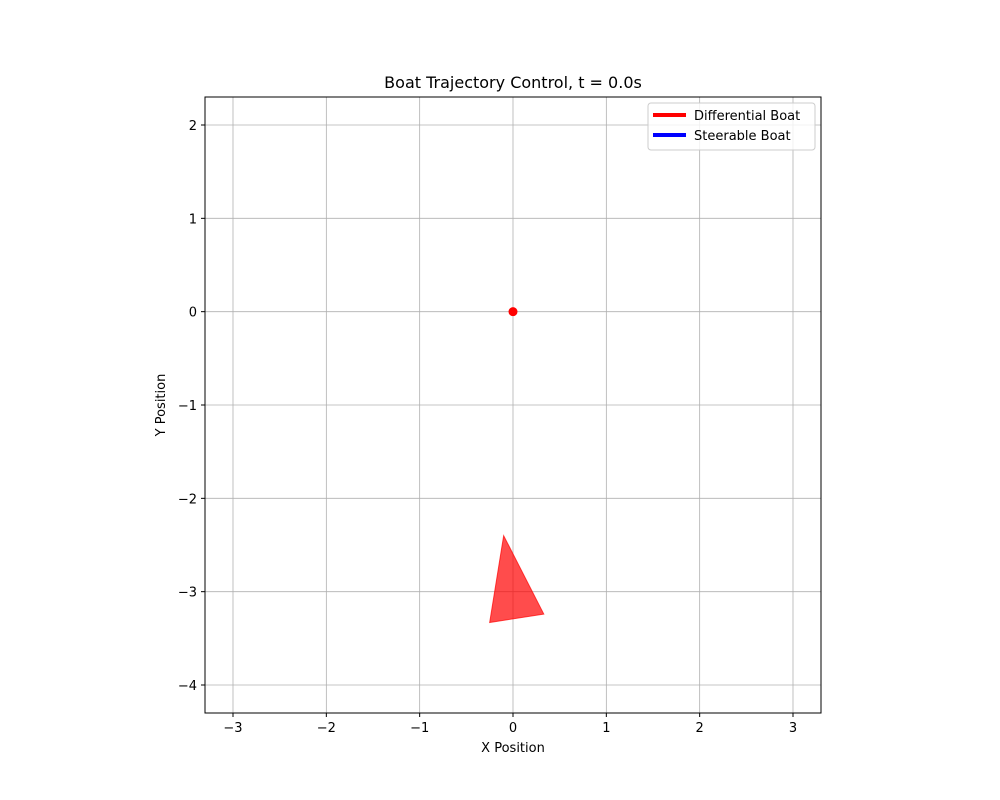 Image resolution: width=1000 pixels, height=800 pixels. I want to click on x-axis-label: X Position, so click(513, 748).